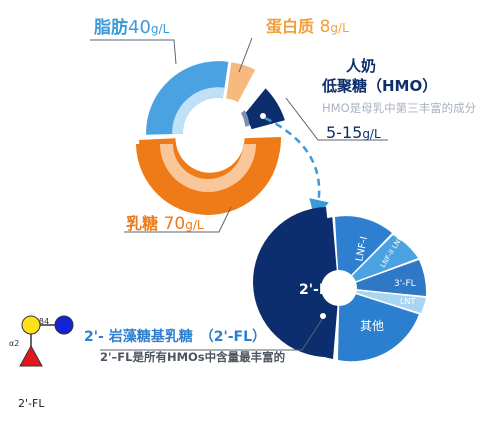 The height and width of the screenshot is (422, 500). I want to click on protein-amount: 8, so click(325, 27).